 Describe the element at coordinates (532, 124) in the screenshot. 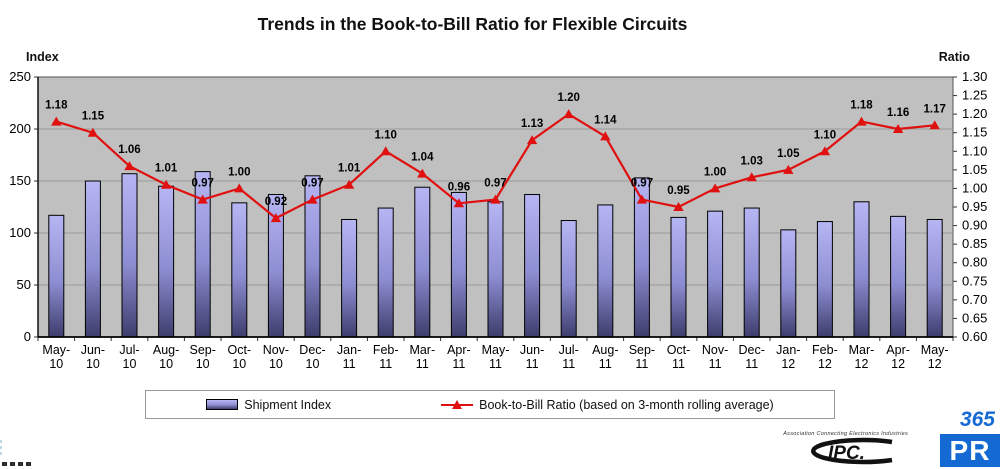

I see `ratio-data-label: 1.13` at that location.